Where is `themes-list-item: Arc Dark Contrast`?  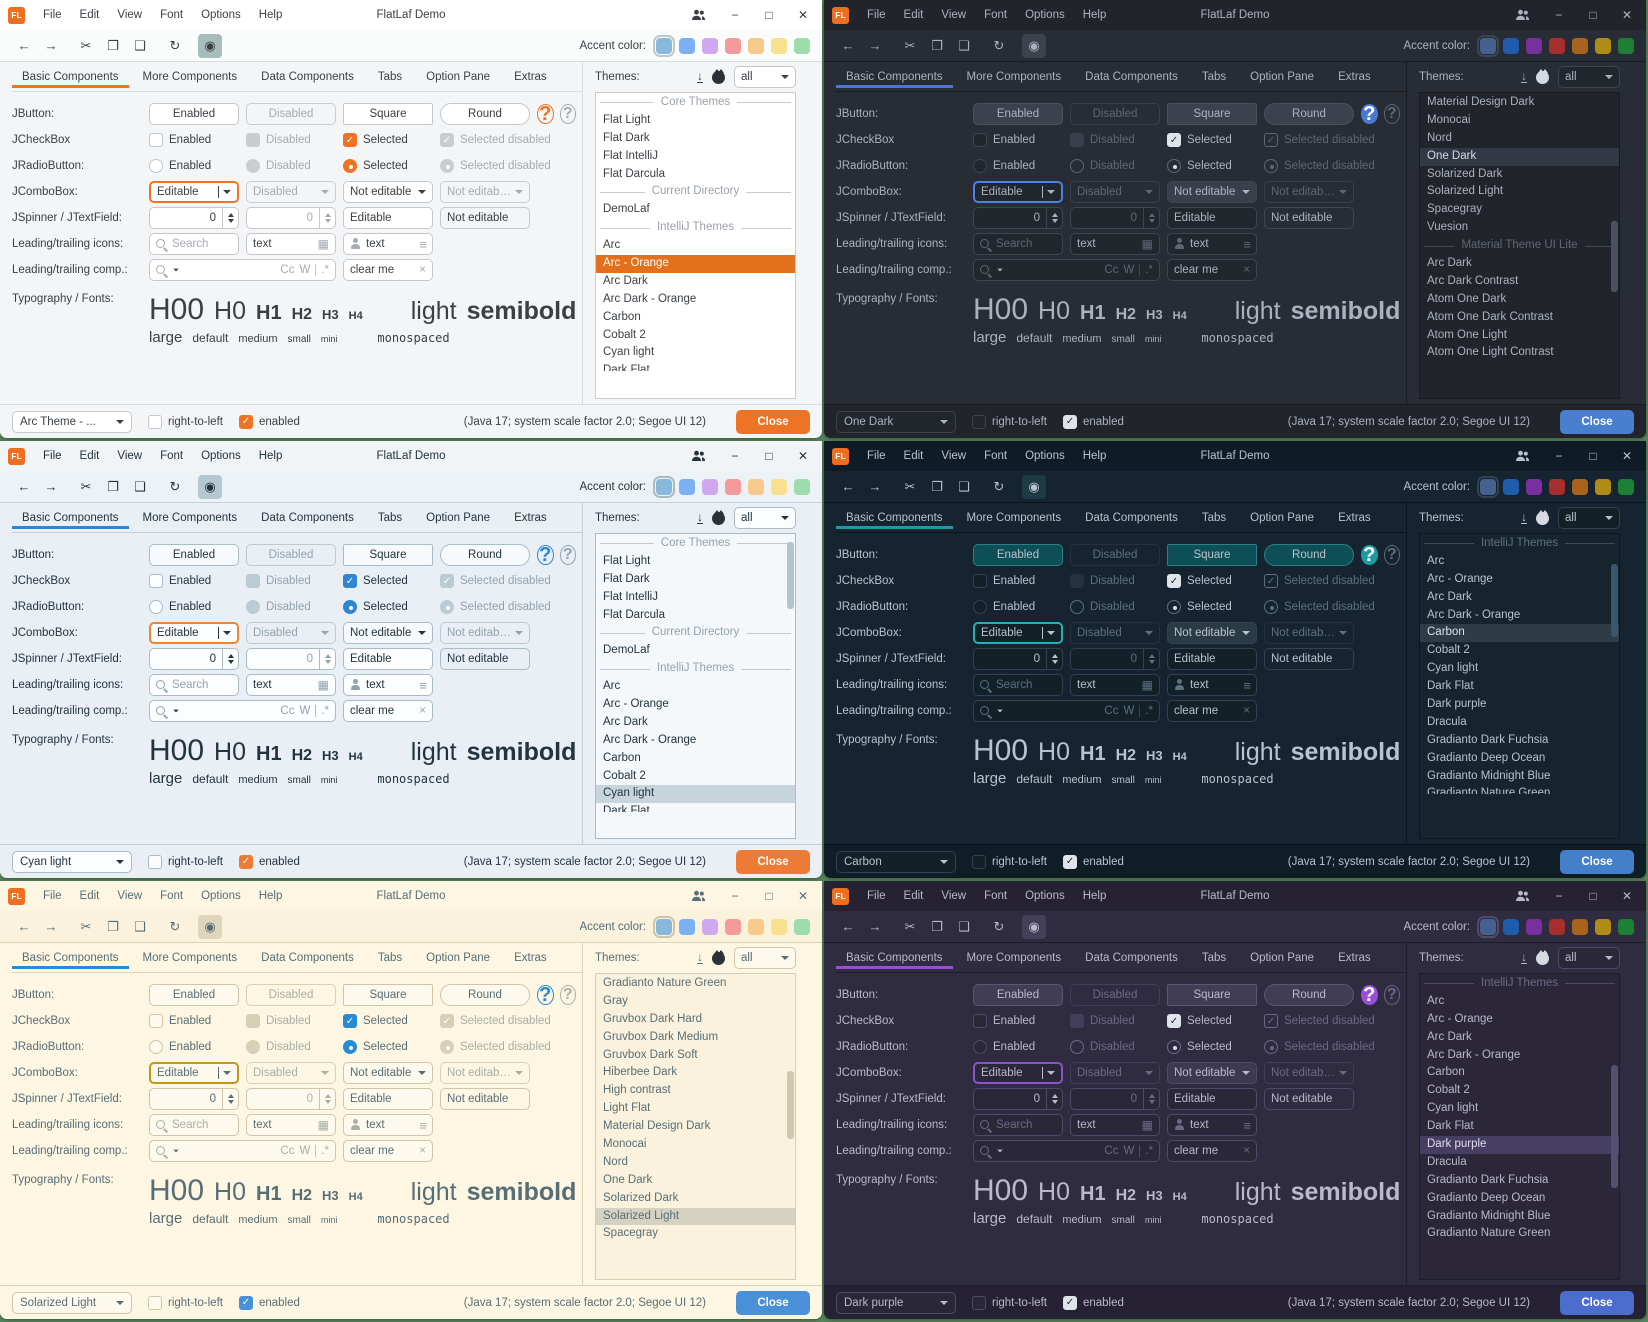 themes-list-item: Arc Dark Contrast is located at coordinates (1473, 280).